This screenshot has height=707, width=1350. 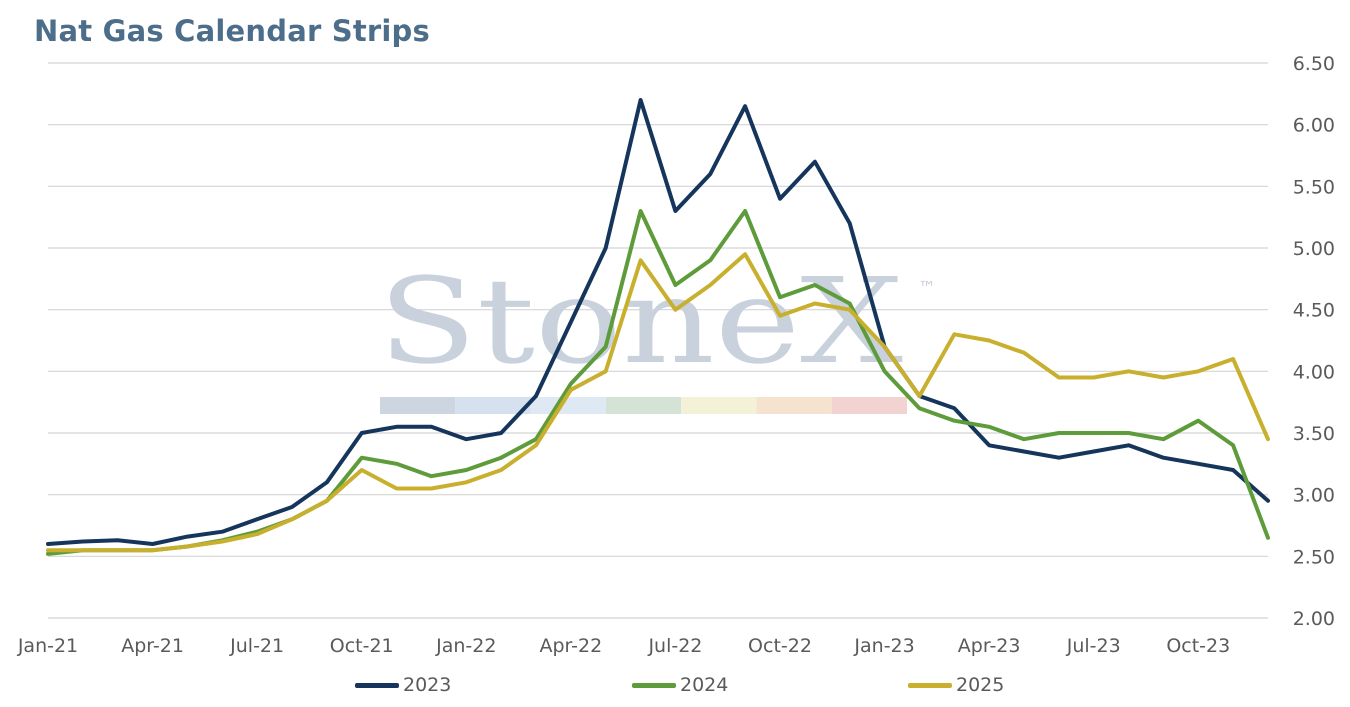 What do you see at coordinates (1314, 341) in the screenshot?
I see `y-tick-labels: 6.50 6.00 5.50 5.00 4.50 4.00 3.50 3.00 2.50 2.00` at bounding box center [1314, 341].